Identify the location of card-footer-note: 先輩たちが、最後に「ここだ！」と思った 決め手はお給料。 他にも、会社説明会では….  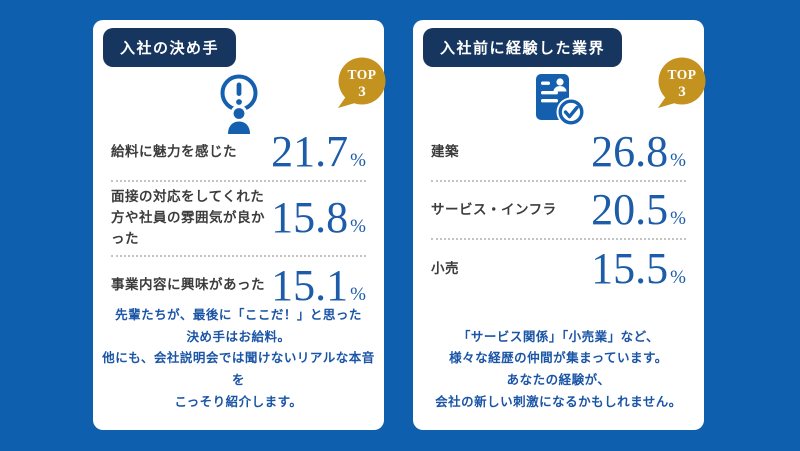
(238, 359).